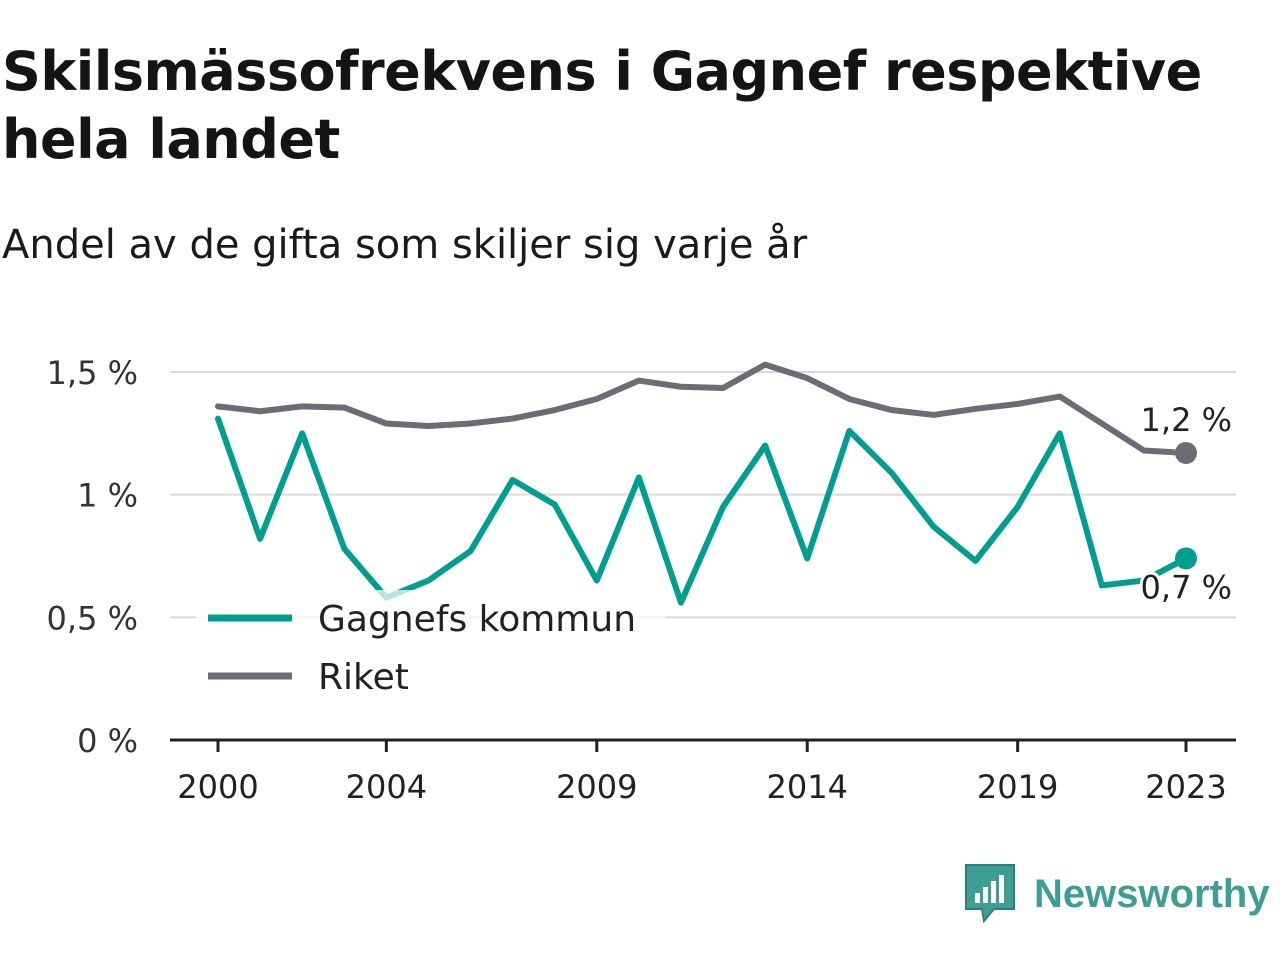 The height and width of the screenshot is (960, 1280). I want to click on brand-name: Newsworthy, so click(1152, 893).